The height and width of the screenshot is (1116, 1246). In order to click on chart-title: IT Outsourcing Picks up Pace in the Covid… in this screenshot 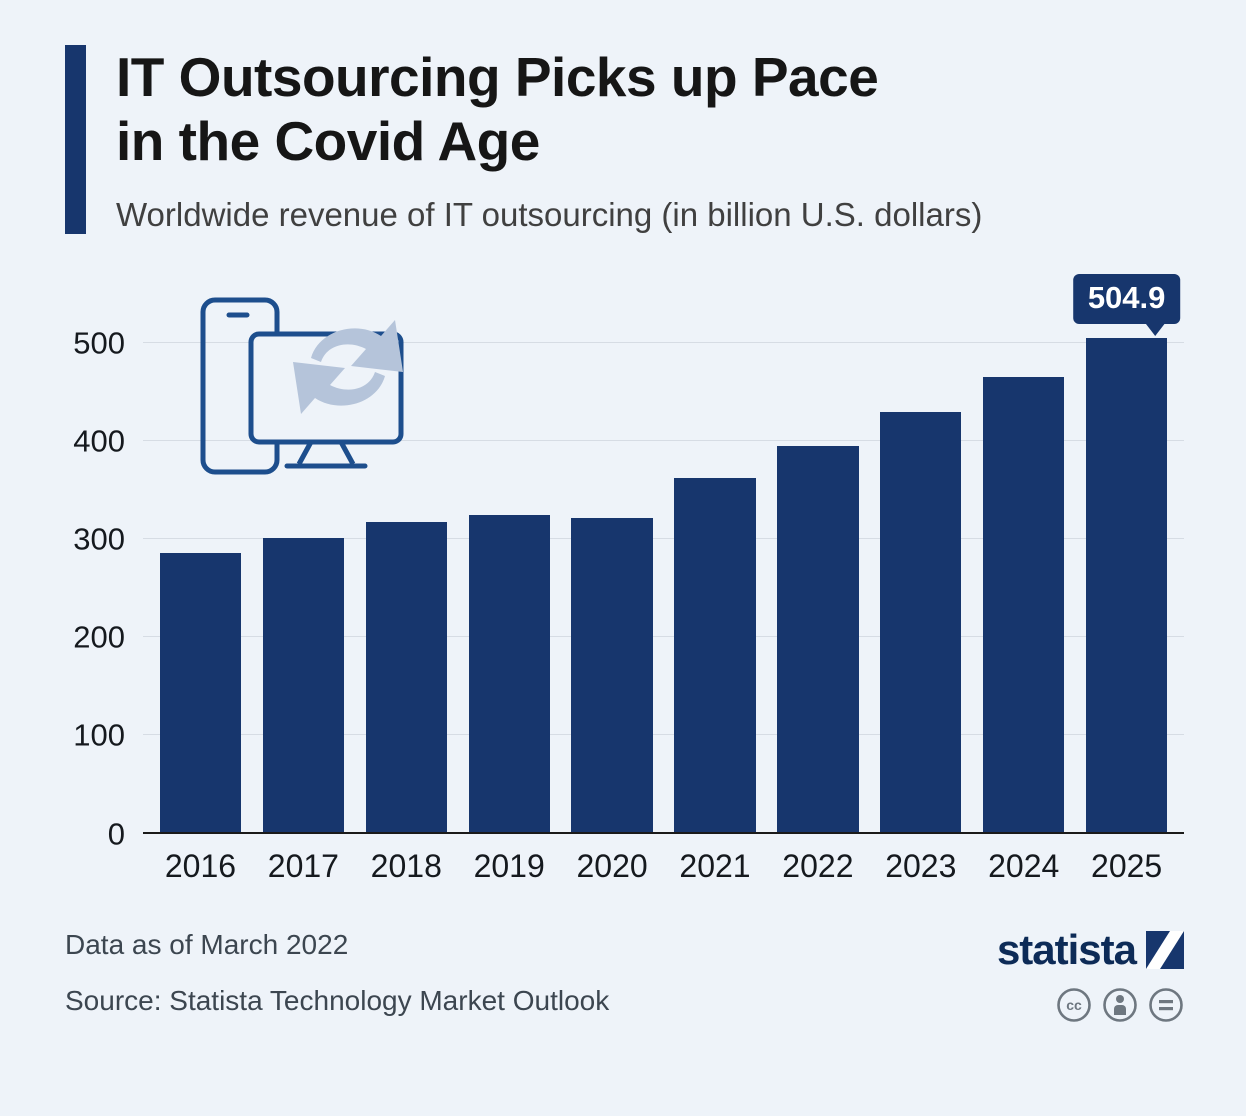, I will do `click(650, 109)`.